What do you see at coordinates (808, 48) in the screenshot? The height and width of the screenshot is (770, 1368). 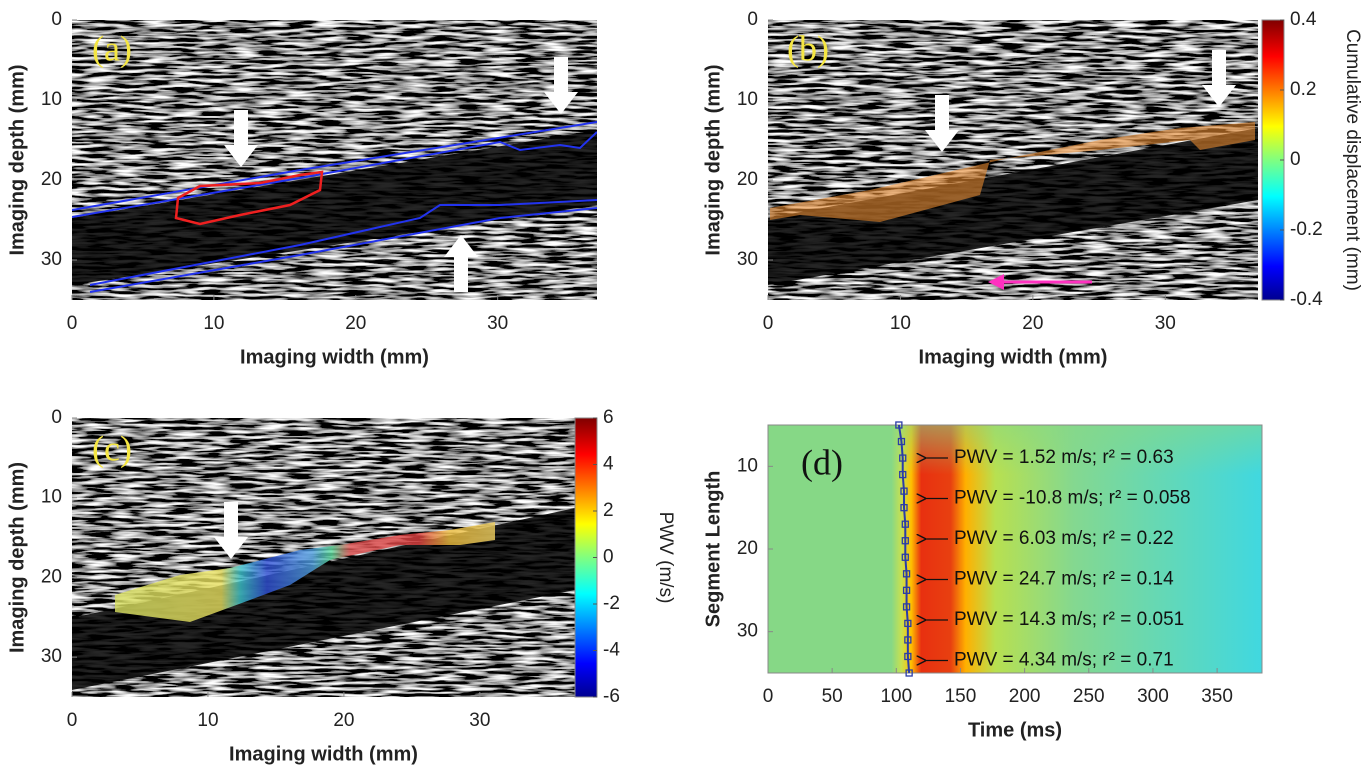 I see `panel-label: (b)` at bounding box center [808, 48].